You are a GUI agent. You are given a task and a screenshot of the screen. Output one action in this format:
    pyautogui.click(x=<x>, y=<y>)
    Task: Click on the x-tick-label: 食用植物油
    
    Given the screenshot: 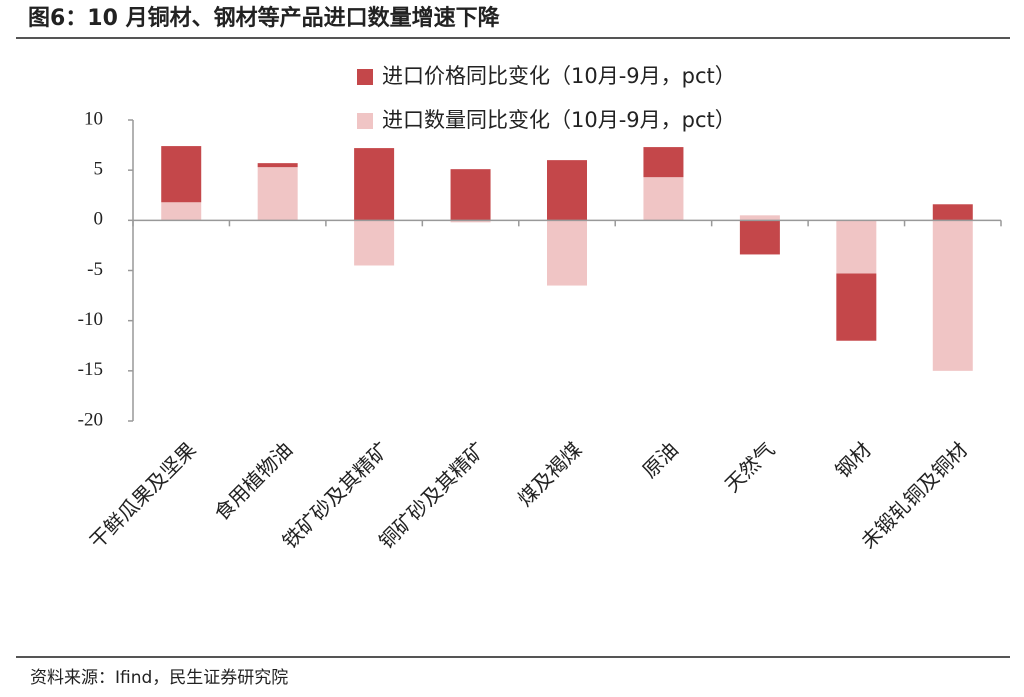 What is the action you would take?
    pyautogui.click(x=253, y=481)
    